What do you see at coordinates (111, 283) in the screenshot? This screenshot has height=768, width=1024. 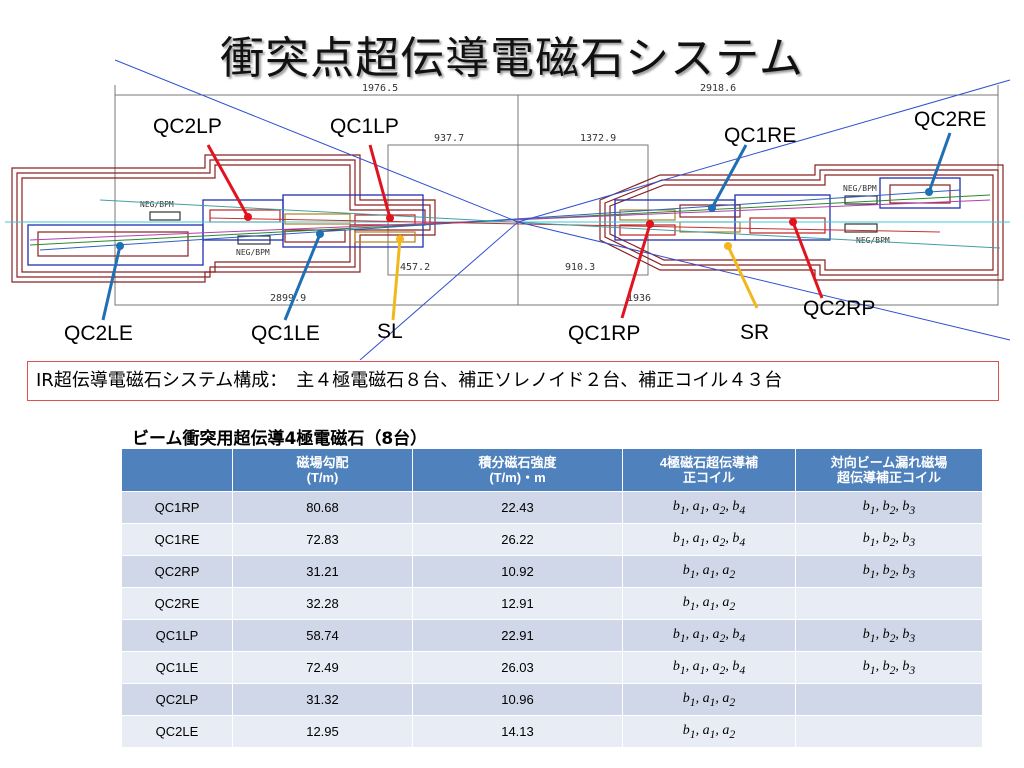 I see `qc2le-pointer` at bounding box center [111, 283].